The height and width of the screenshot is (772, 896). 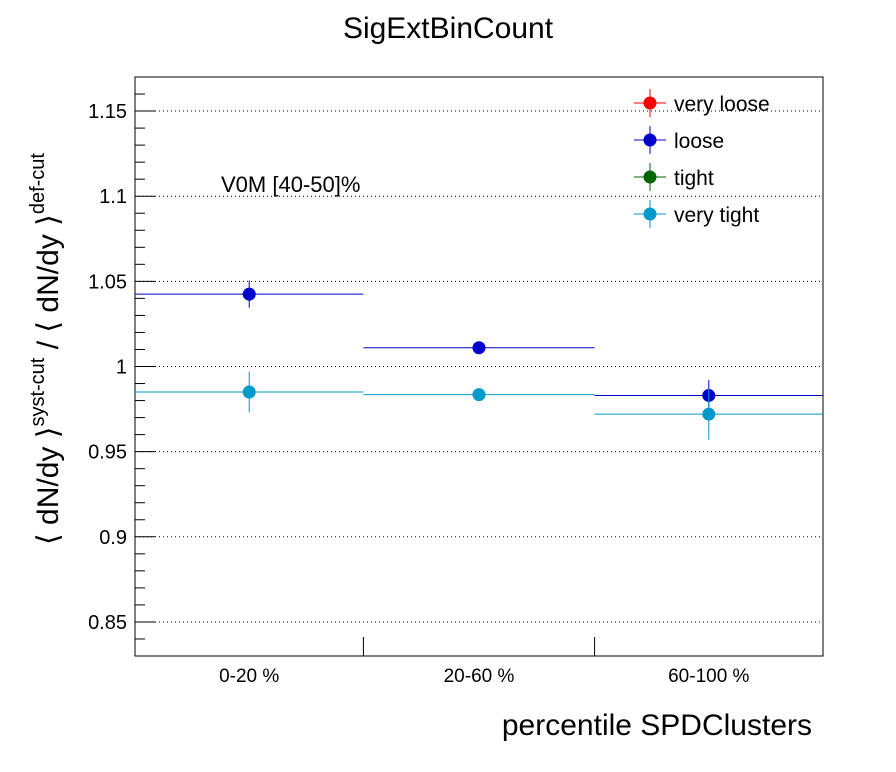 I want to click on annotation-text: V0M [40-50]%, so click(x=290, y=184).